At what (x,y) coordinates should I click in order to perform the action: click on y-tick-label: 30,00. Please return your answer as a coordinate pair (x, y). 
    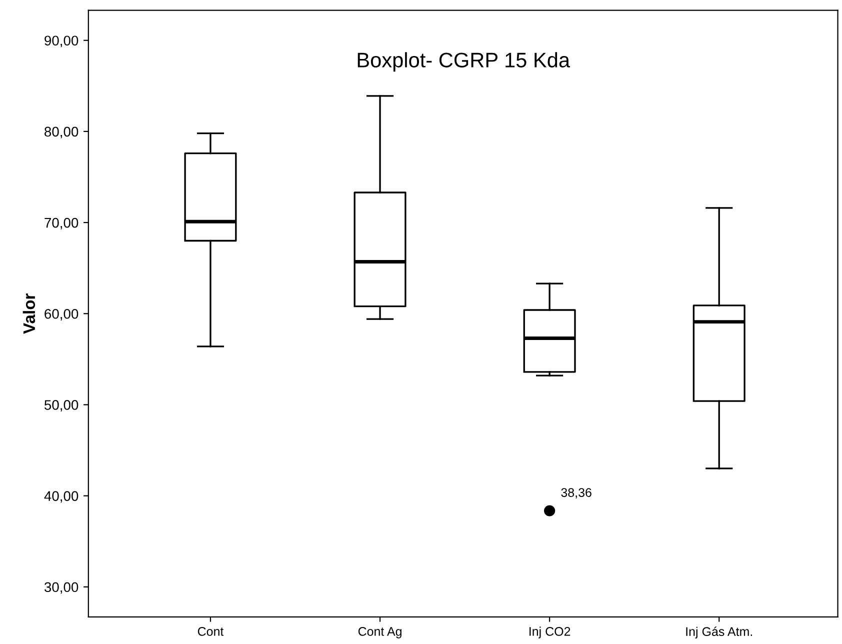
    Looking at the image, I should click on (61, 588).